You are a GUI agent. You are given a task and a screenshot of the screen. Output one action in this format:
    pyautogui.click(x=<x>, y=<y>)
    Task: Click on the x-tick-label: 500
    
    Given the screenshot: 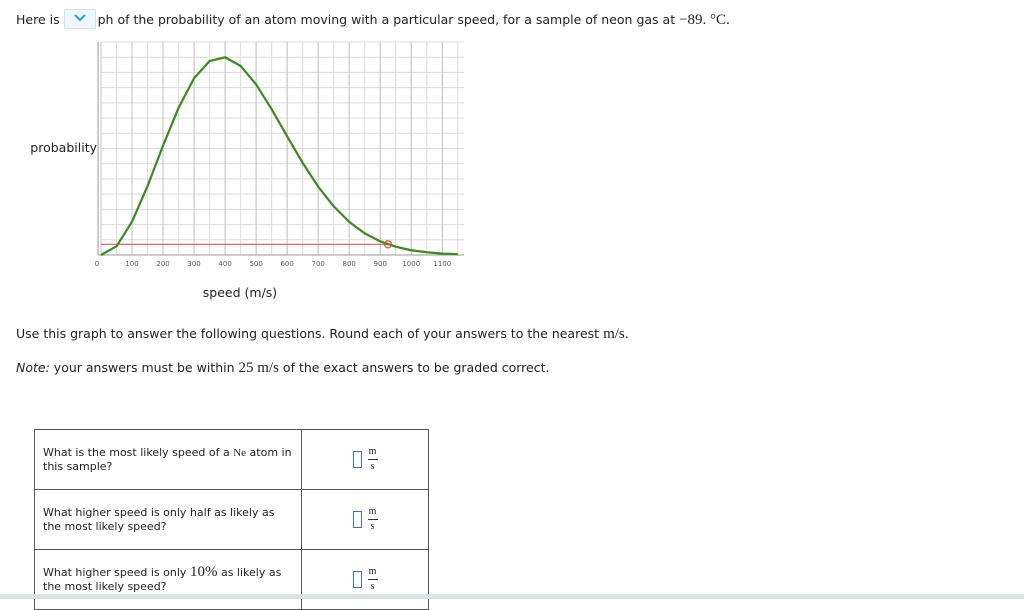 What is the action you would take?
    pyautogui.click(x=255, y=264)
    